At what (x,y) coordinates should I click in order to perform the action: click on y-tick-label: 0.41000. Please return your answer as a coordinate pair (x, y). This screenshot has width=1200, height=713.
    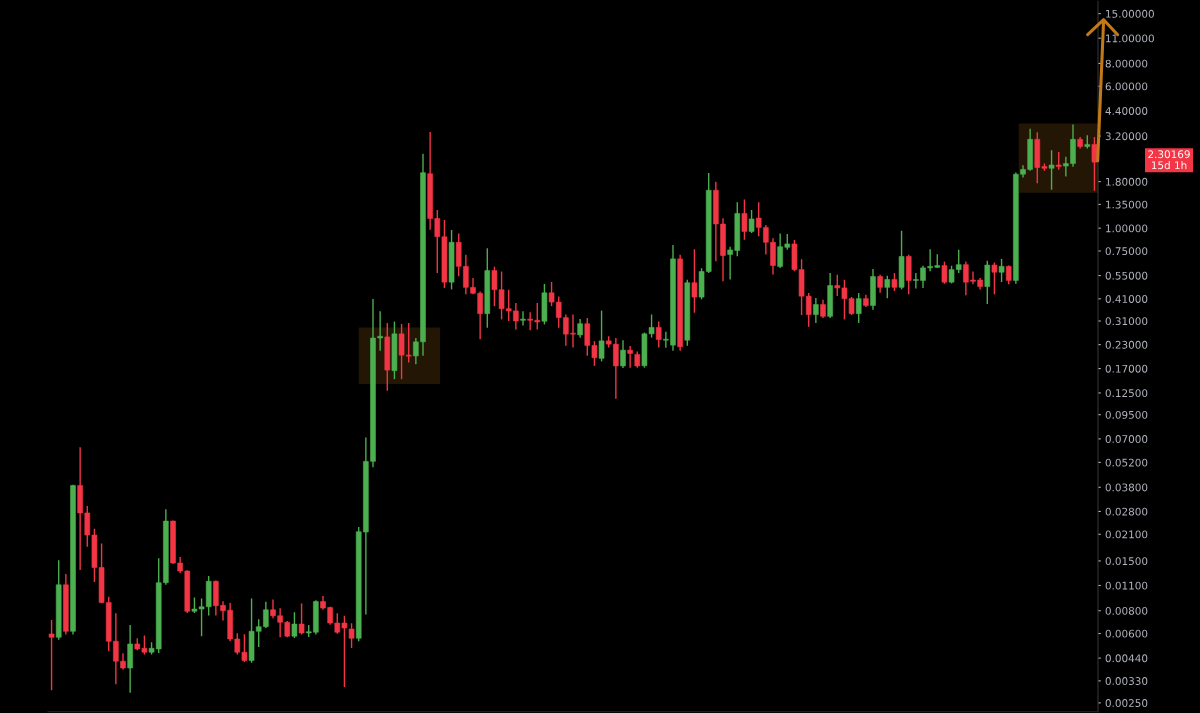
    Looking at the image, I should click on (1126, 299).